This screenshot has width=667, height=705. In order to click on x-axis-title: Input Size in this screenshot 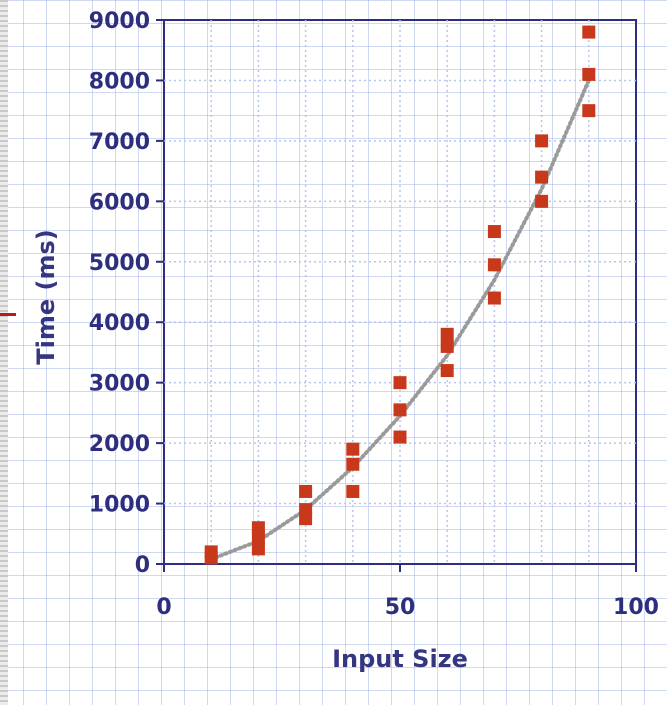, I will do `click(400, 659)`.